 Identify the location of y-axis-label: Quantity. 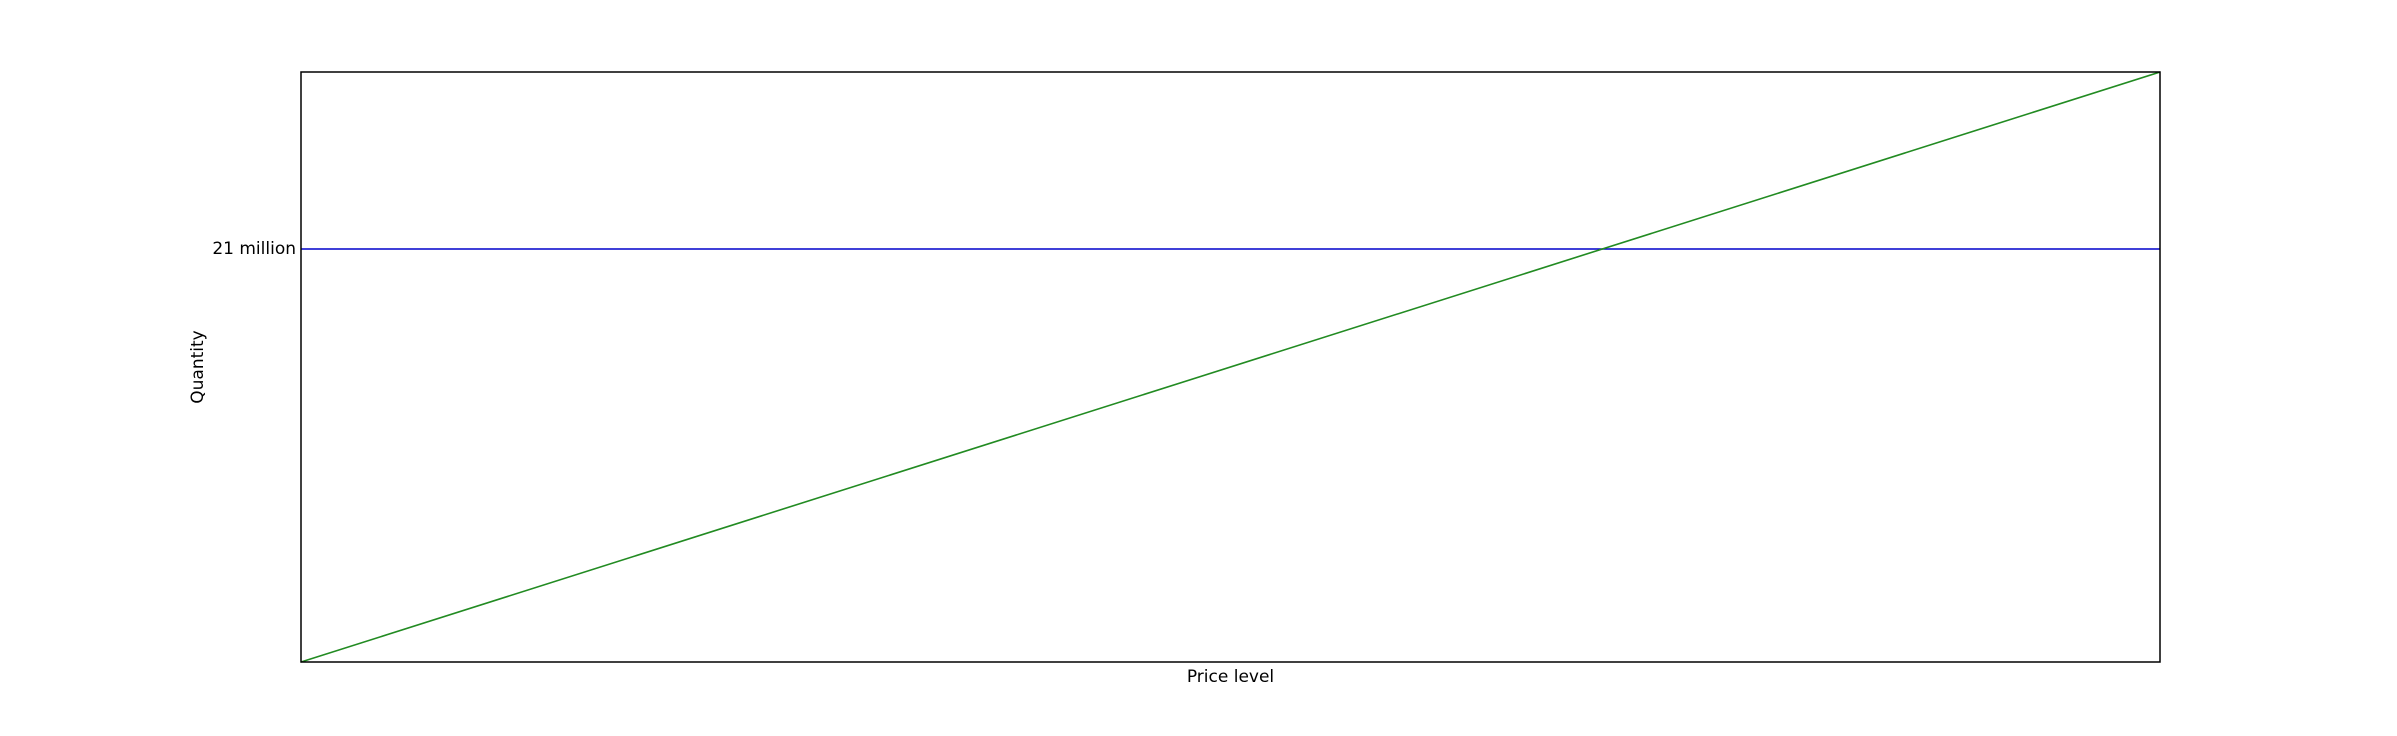
(198, 366).